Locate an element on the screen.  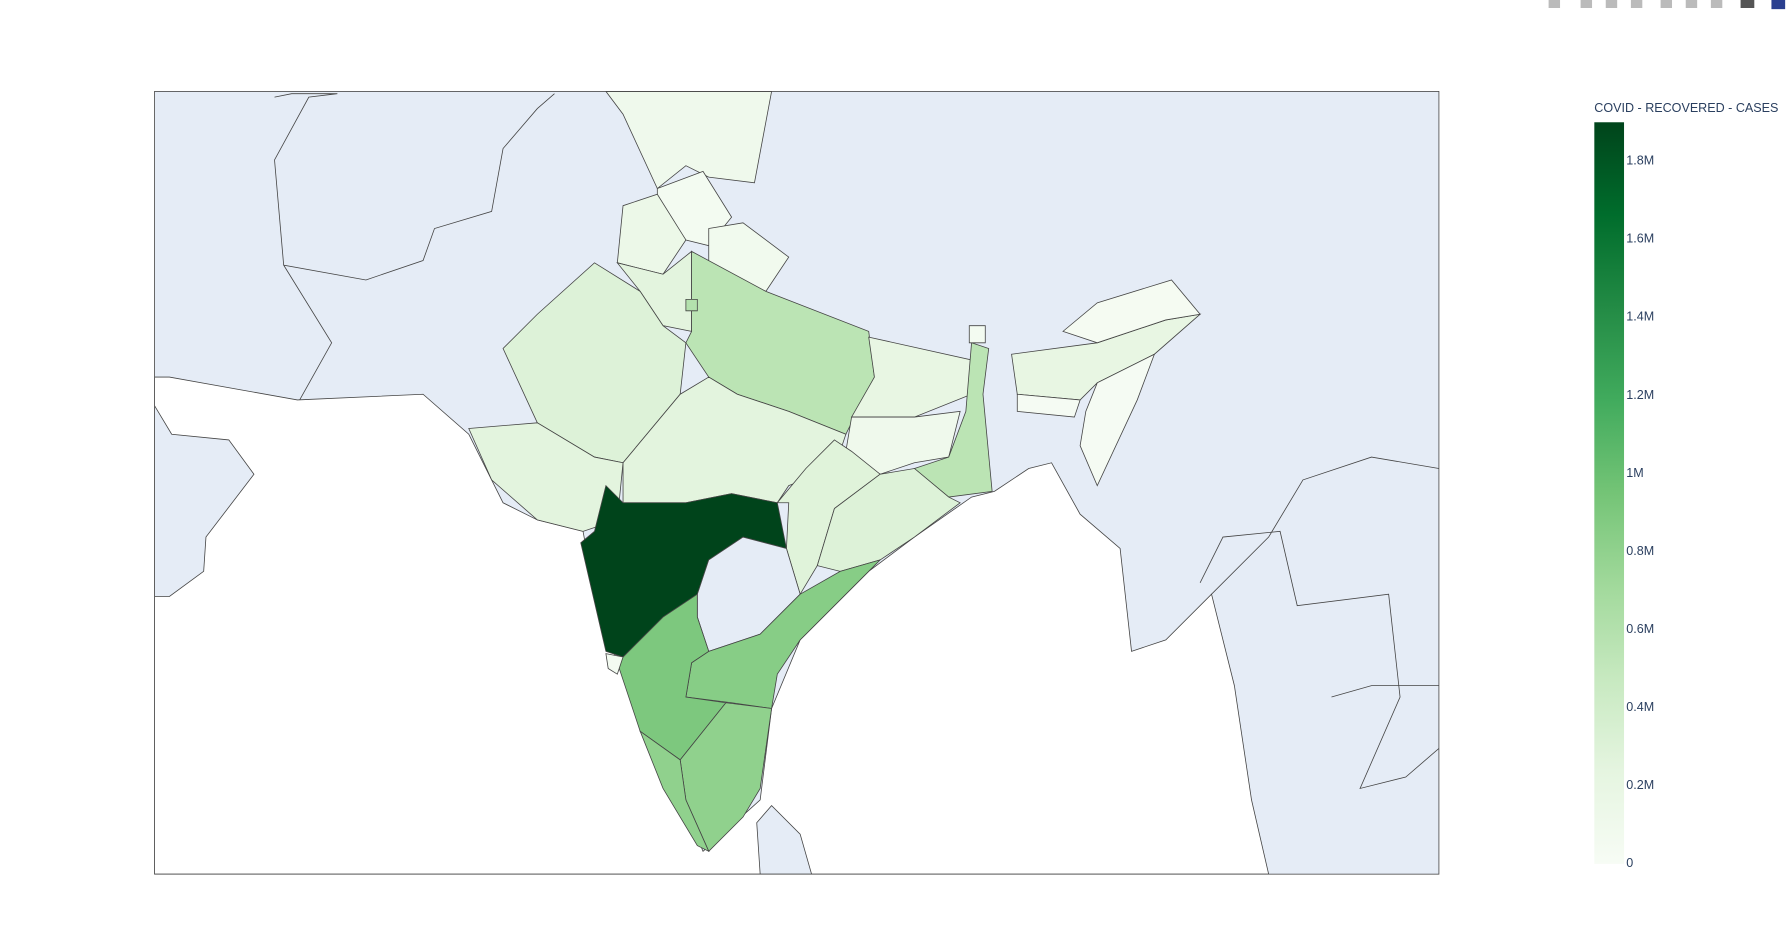
colorbar-tick-label: 1.8M is located at coordinates (1640, 161).